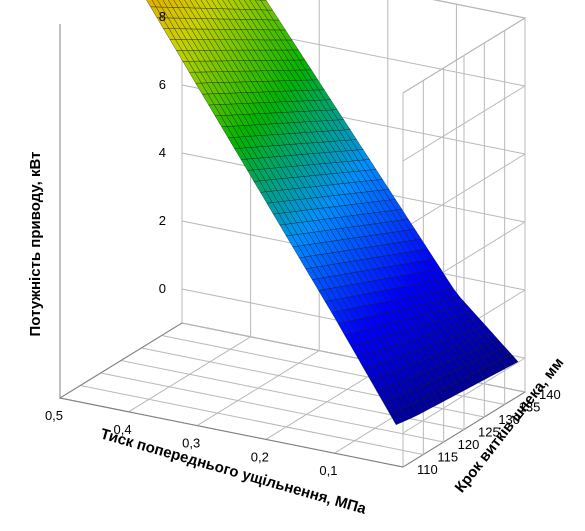 The width and height of the screenshot is (585, 531). What do you see at coordinates (509, 419) in the screenshot?
I see `y-tick-label: 130` at bounding box center [509, 419].